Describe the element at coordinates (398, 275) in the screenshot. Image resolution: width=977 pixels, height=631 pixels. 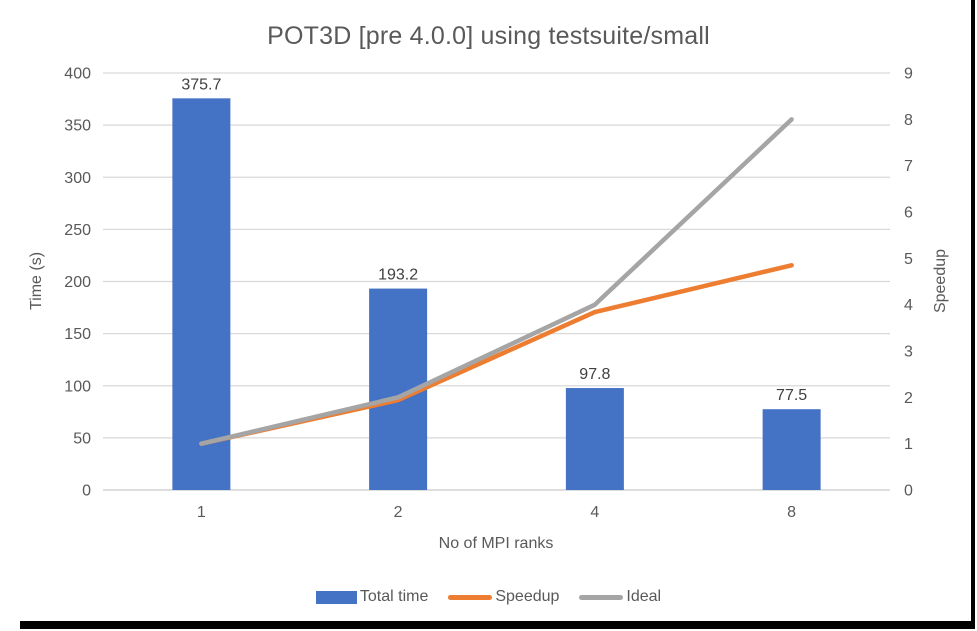
I see `bar-data-label: 193.2` at that location.